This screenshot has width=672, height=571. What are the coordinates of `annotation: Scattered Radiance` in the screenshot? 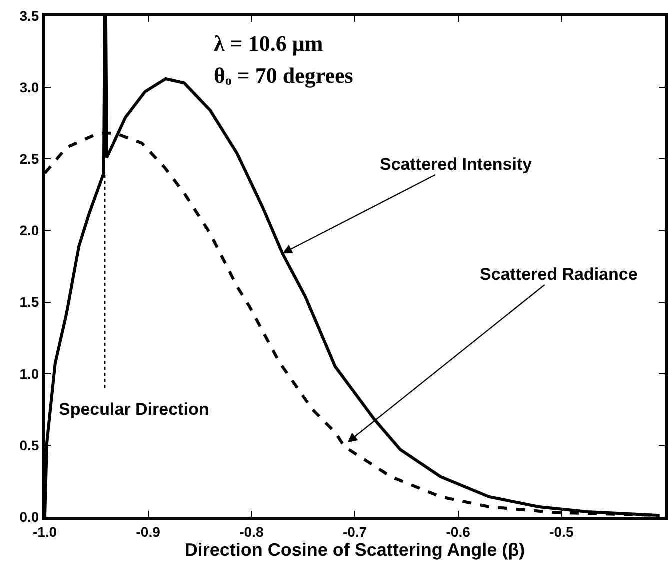 It's located at (559, 274).